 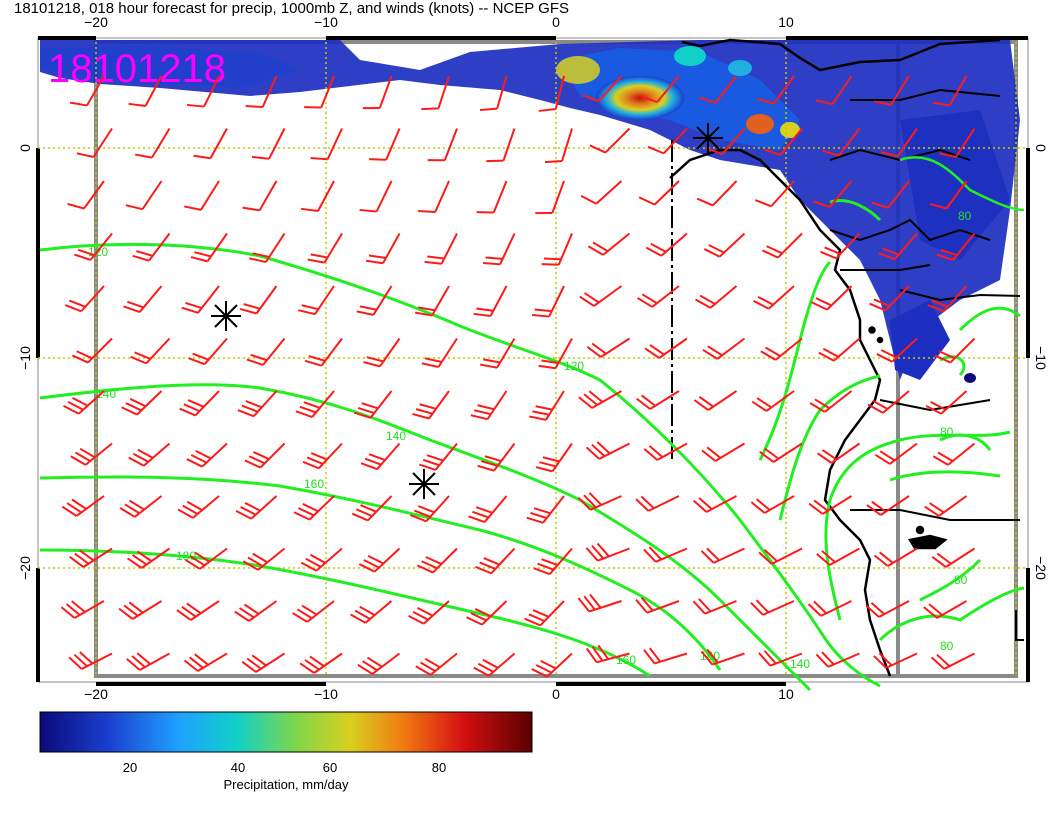 I want to click on asterisk-marker, so click(x=708, y=138).